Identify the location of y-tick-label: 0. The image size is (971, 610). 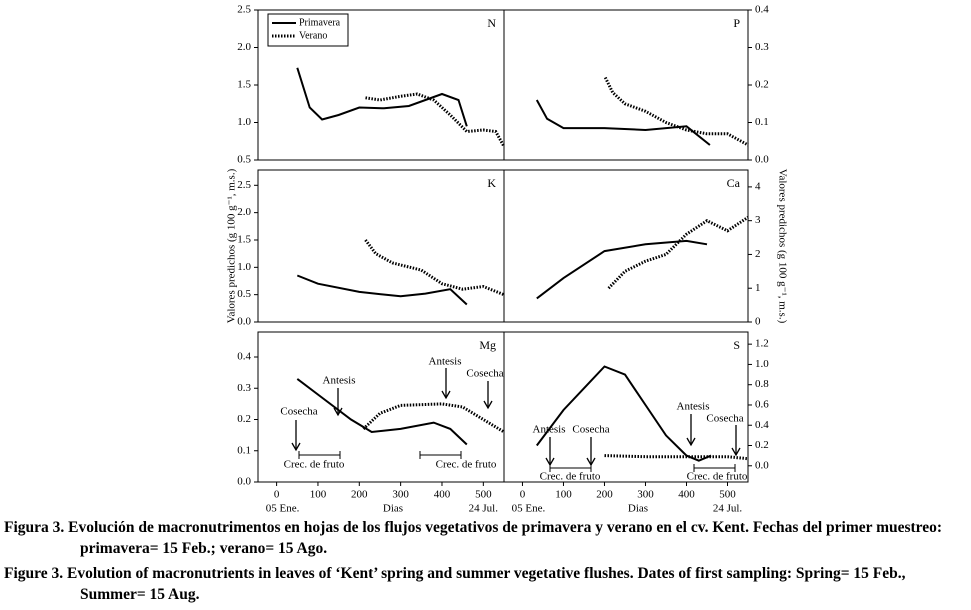
(758, 322).